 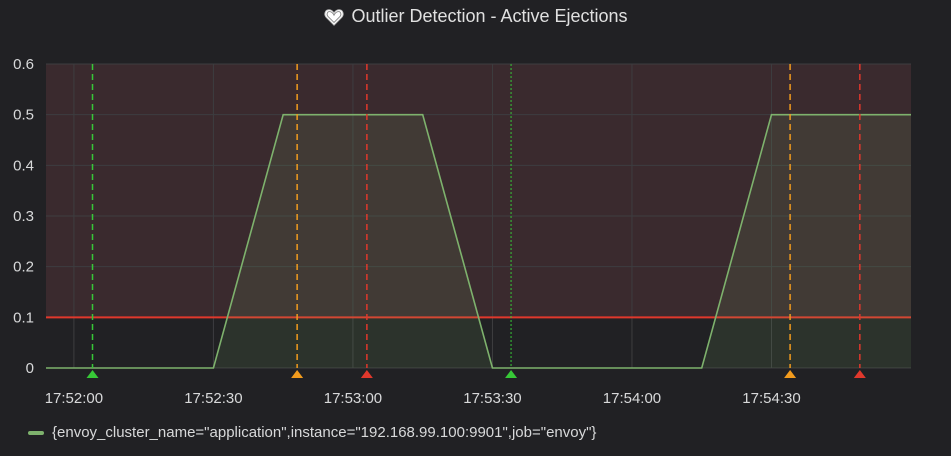 I want to click on x-tick-label: 17:54:30, so click(x=771, y=398).